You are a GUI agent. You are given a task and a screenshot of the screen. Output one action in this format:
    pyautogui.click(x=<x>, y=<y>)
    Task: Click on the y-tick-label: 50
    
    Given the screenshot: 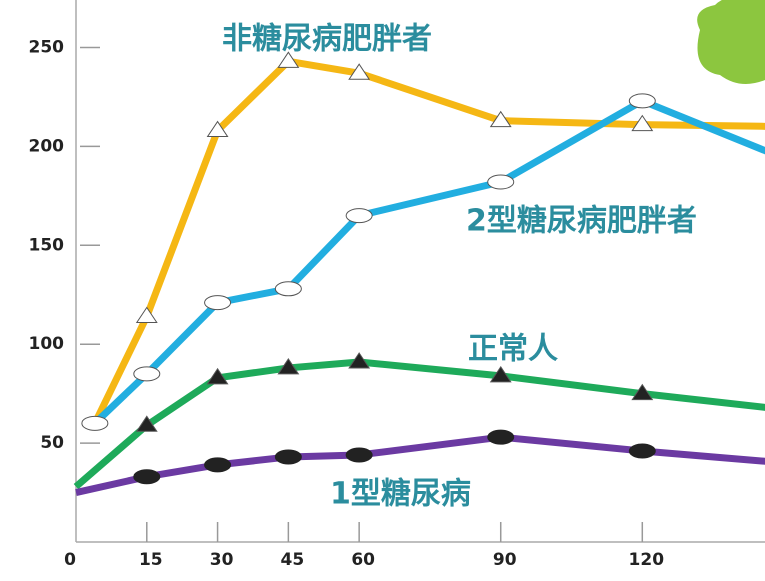 What is the action you would take?
    pyautogui.click(x=52, y=443)
    